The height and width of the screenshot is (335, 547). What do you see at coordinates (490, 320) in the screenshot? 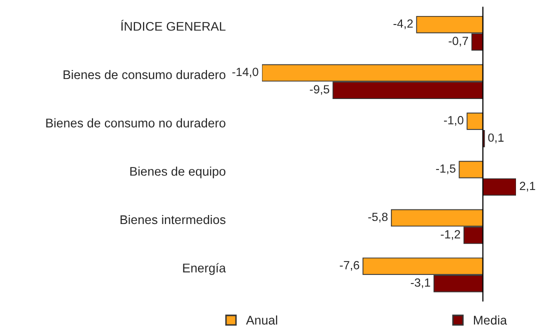
I see `legend-label: Media` at bounding box center [490, 320].